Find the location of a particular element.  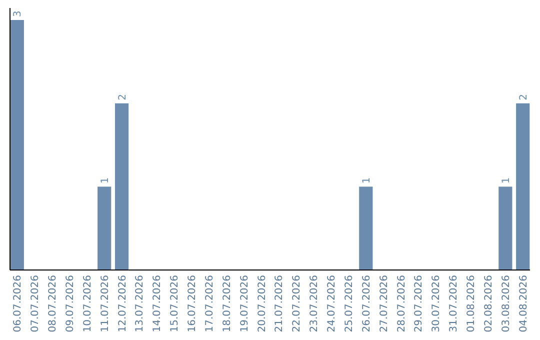

x-tick-label: 20.07.2026 is located at coordinates (262, 303).